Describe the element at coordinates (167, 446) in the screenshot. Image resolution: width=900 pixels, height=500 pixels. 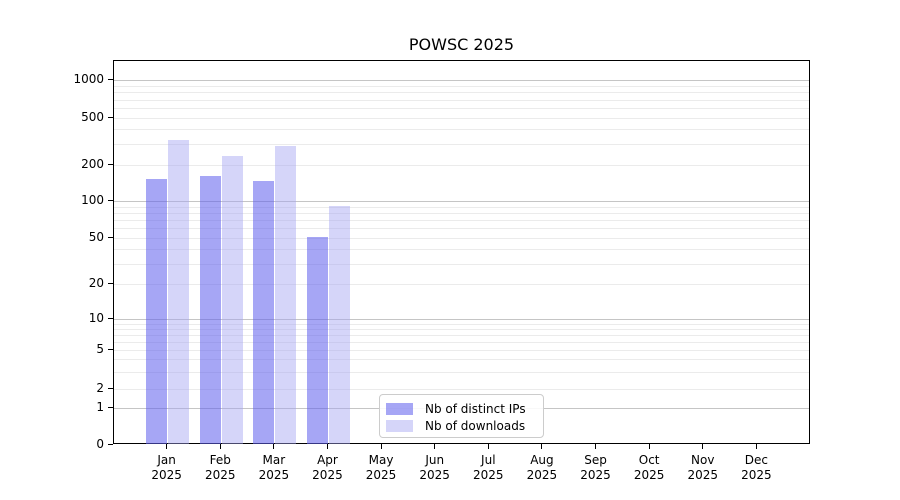
I see `x-tick-jan` at that location.